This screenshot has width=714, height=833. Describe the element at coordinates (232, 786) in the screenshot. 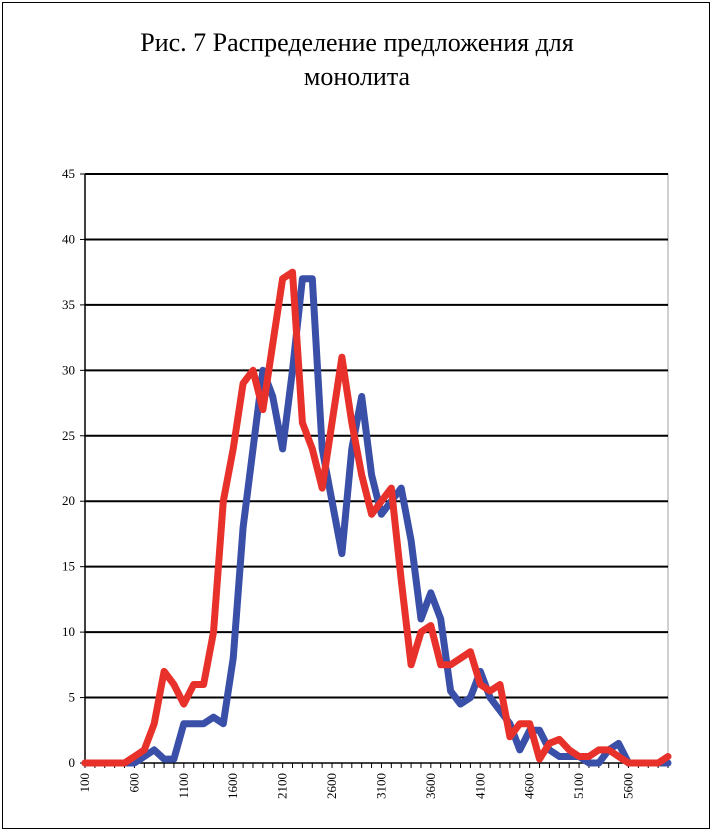

I see `x-tick-label: 1600` at that location.